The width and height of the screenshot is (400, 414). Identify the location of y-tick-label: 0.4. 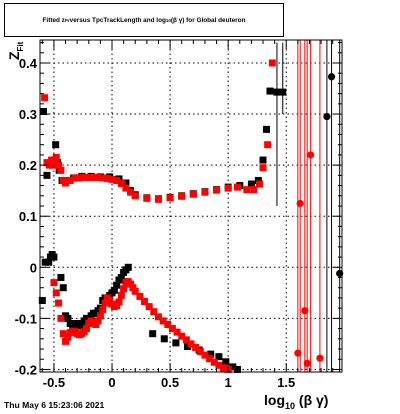
(28, 63).